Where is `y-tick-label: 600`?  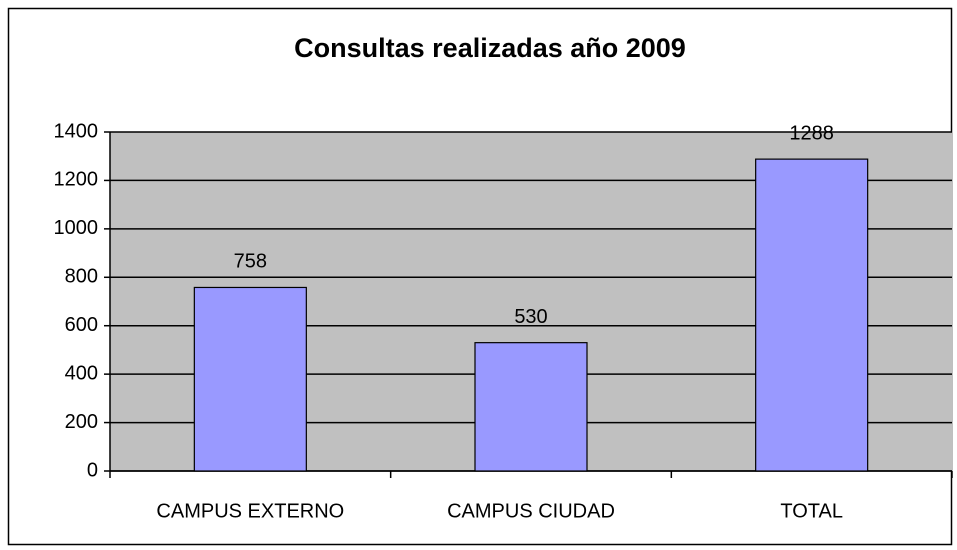 y-tick-label: 600 is located at coordinates (81, 325).